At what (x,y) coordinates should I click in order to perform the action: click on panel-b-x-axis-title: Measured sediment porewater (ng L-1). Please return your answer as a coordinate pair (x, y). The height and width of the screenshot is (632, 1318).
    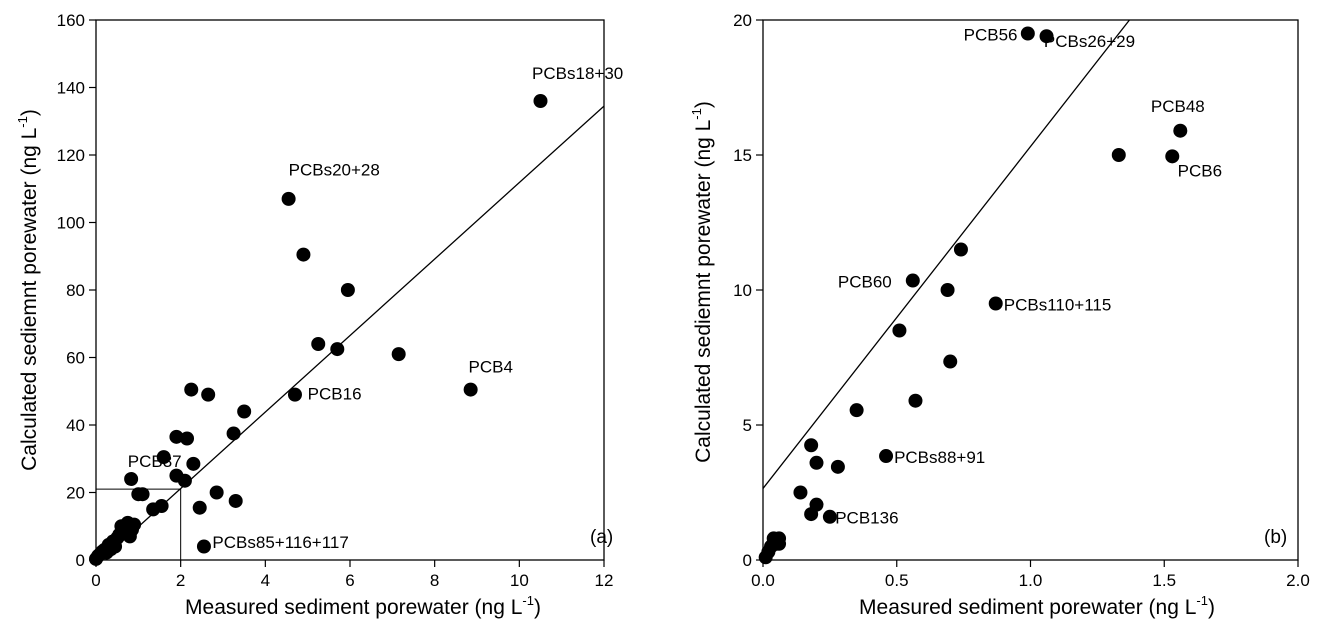
    Looking at the image, I should click on (1037, 606).